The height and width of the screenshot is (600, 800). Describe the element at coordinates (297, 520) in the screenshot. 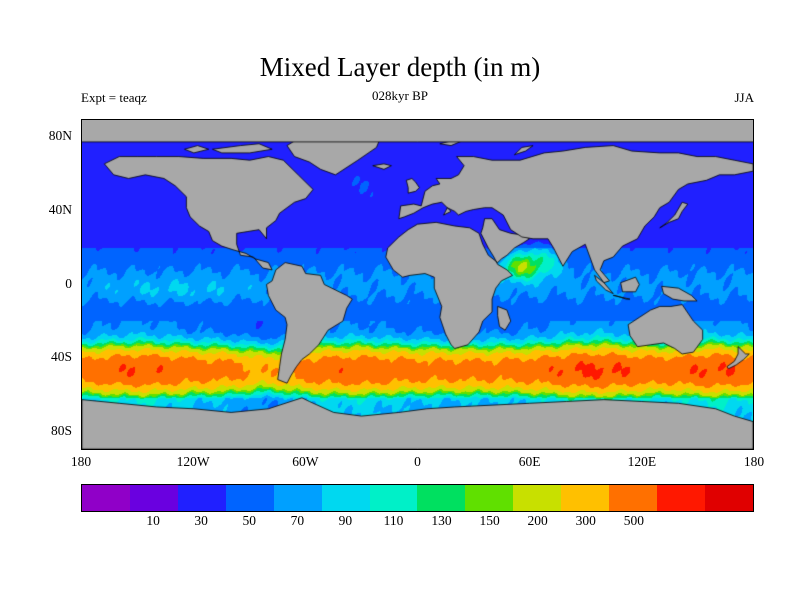

I see `colorbar-tick-label: 70` at that location.